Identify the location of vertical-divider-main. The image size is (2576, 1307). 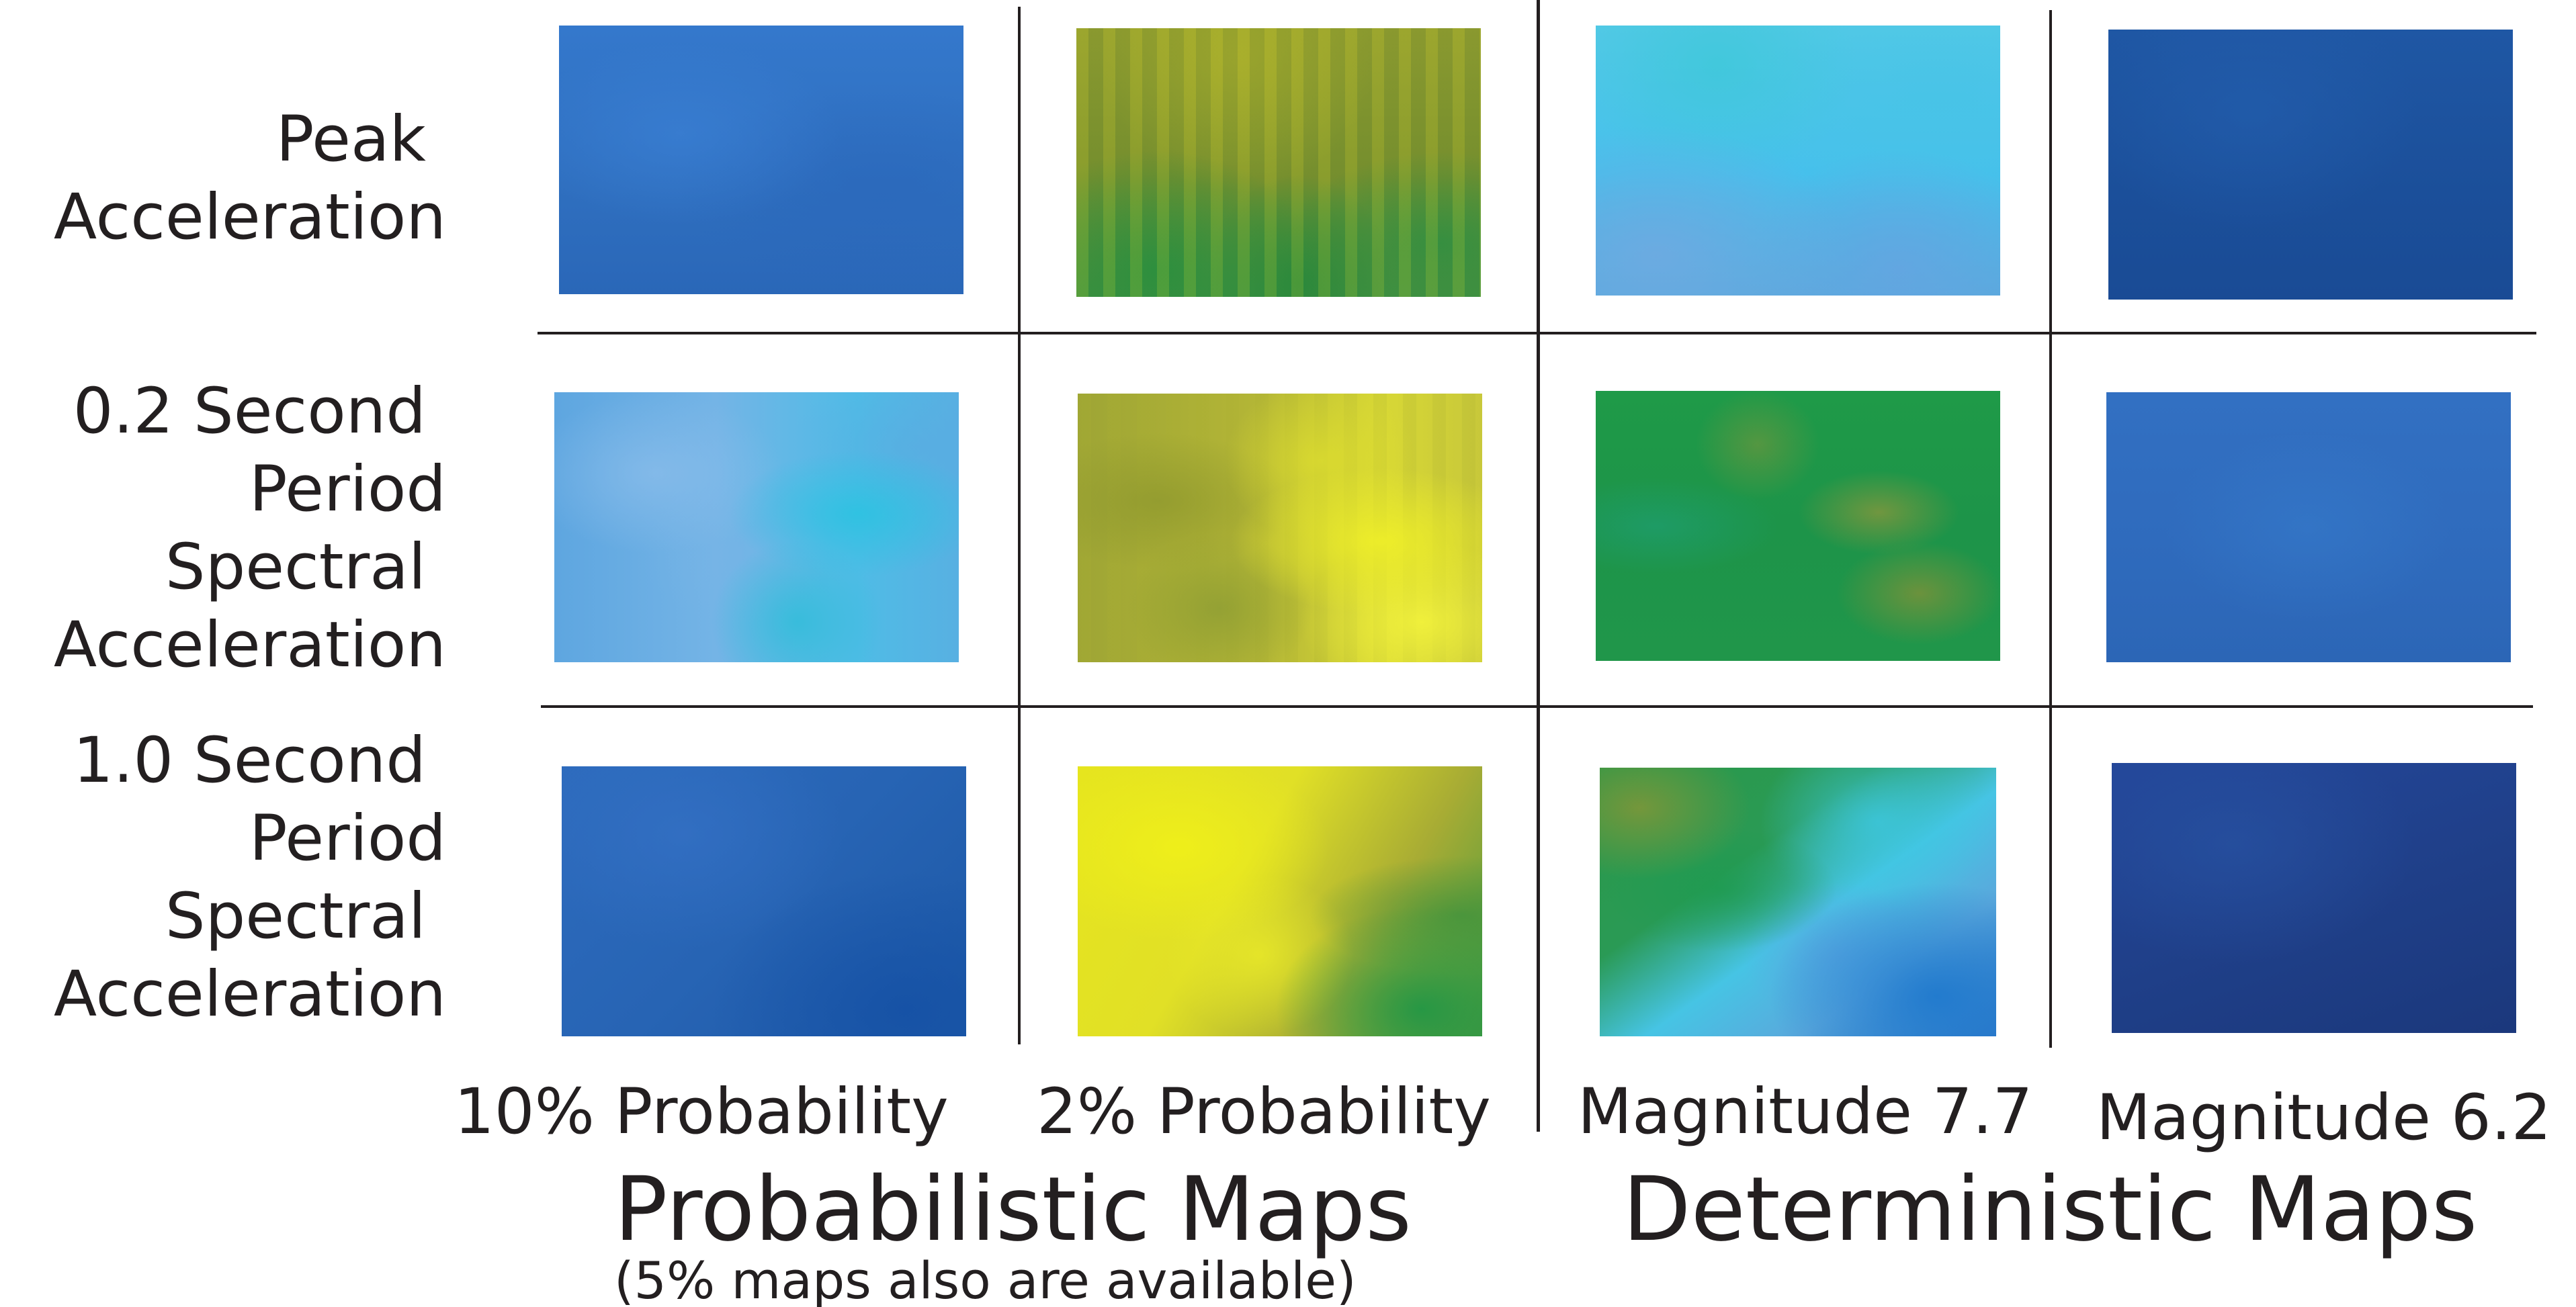
(1538, 566).